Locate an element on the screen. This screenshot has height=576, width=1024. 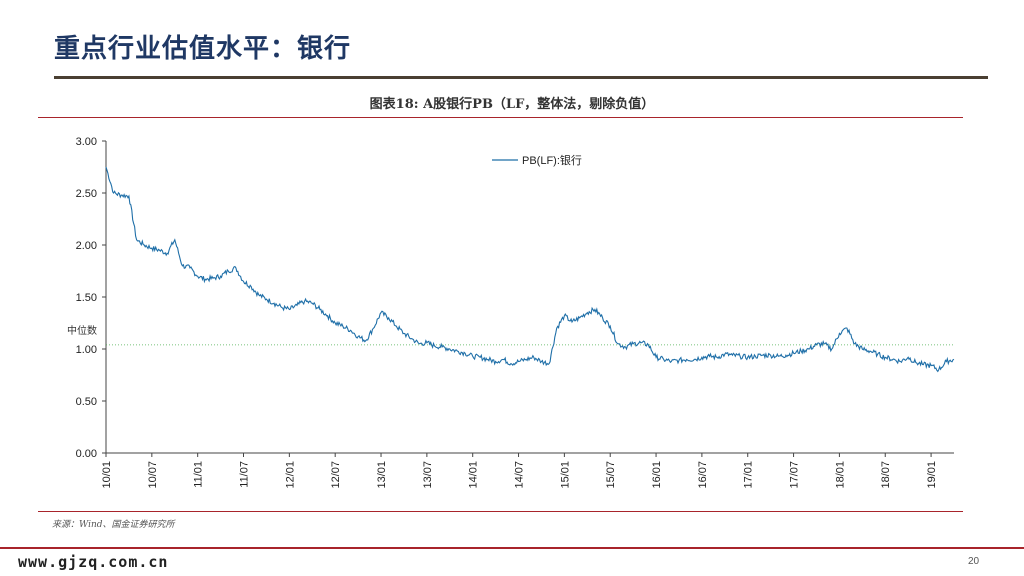
y-tick-label: 1.50 is located at coordinates (86, 298).